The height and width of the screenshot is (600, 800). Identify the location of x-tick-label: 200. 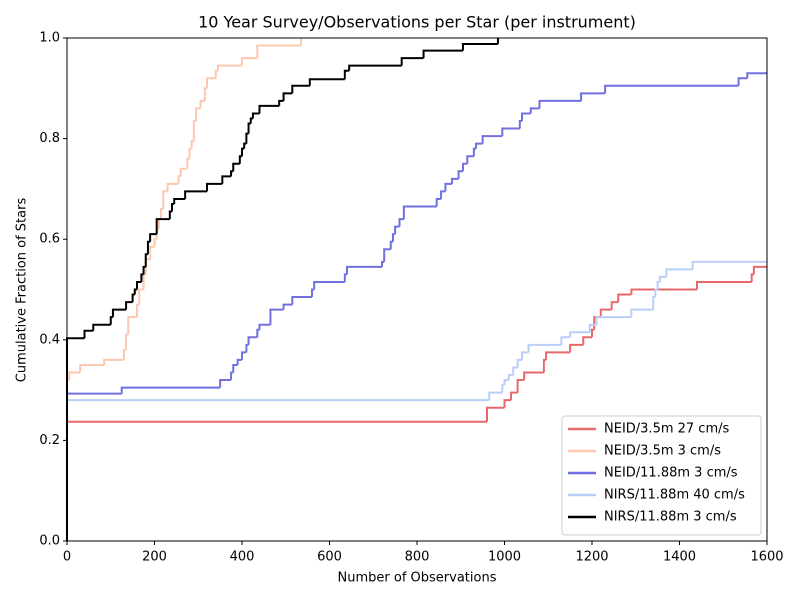
(154, 557).